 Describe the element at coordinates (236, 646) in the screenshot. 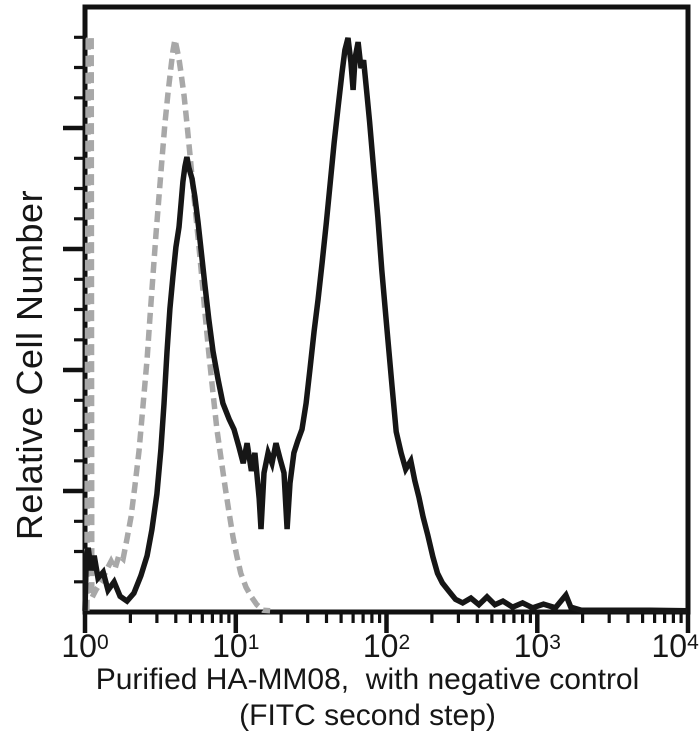

I see `x-tick-label-1e1: 101` at that location.